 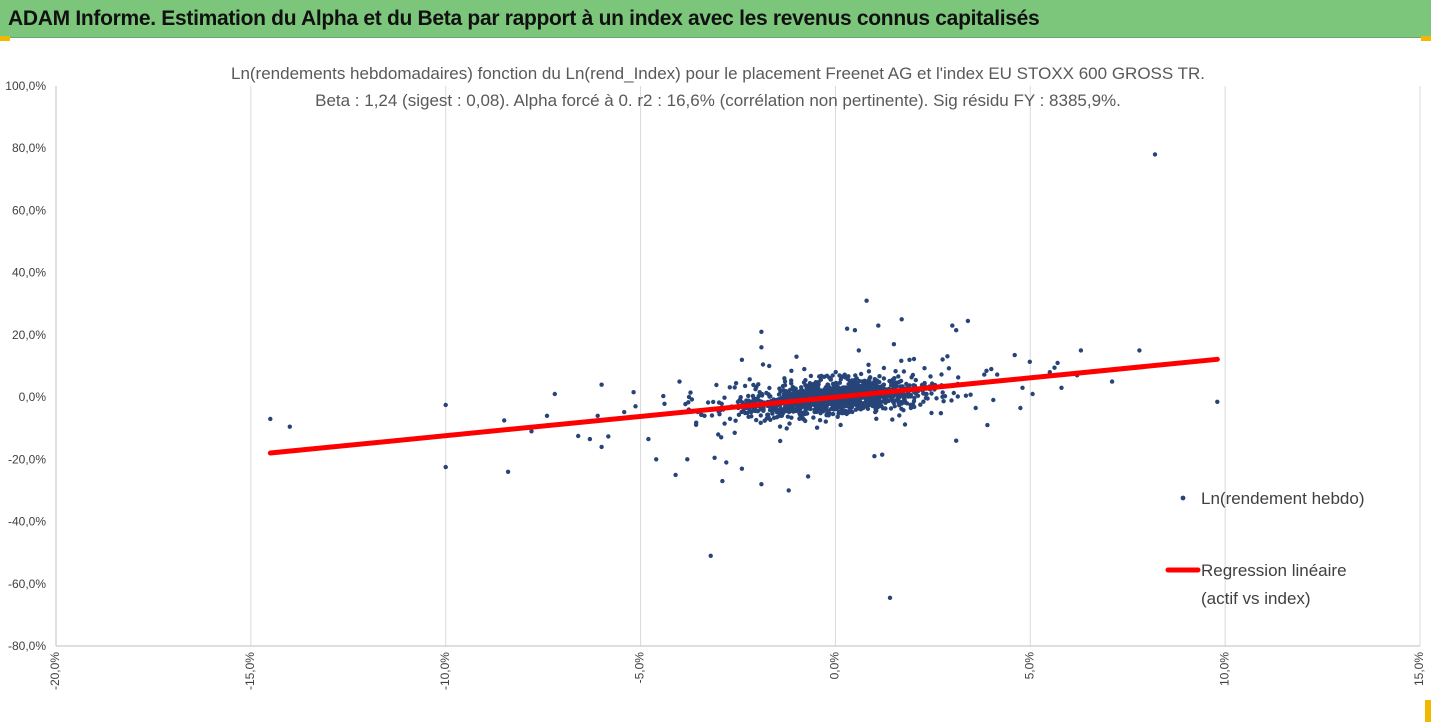 I want to click on y-tick-label: 80,0%, so click(x=29, y=148).